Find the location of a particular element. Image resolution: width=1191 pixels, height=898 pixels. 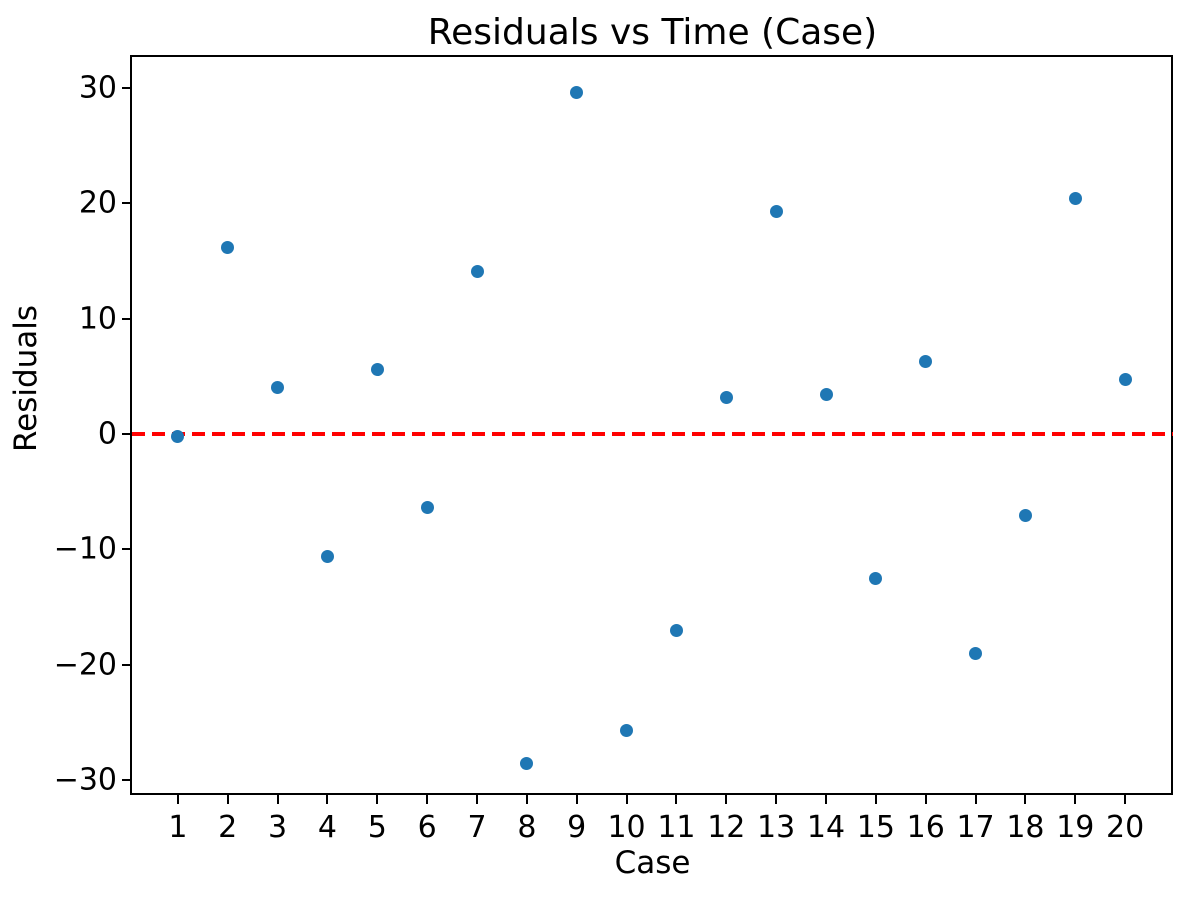

y-tick-label: 30 is located at coordinates (97, 88).